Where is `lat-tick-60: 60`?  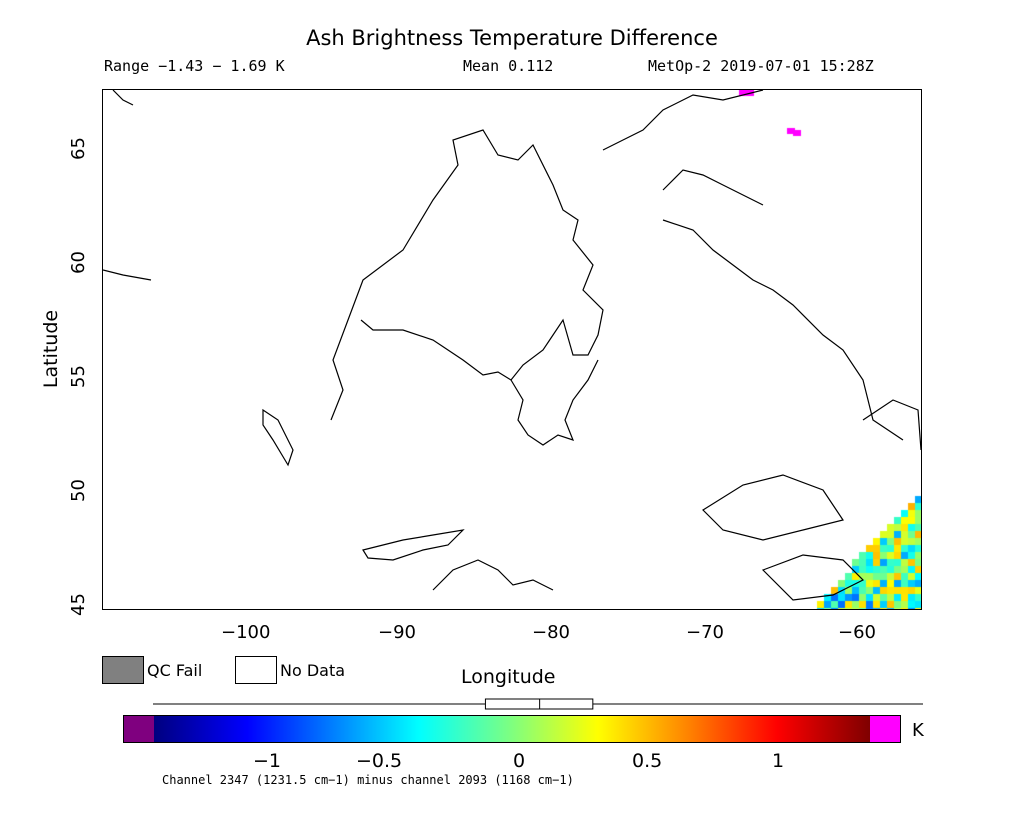 lat-tick-60: 60 is located at coordinates (78, 262).